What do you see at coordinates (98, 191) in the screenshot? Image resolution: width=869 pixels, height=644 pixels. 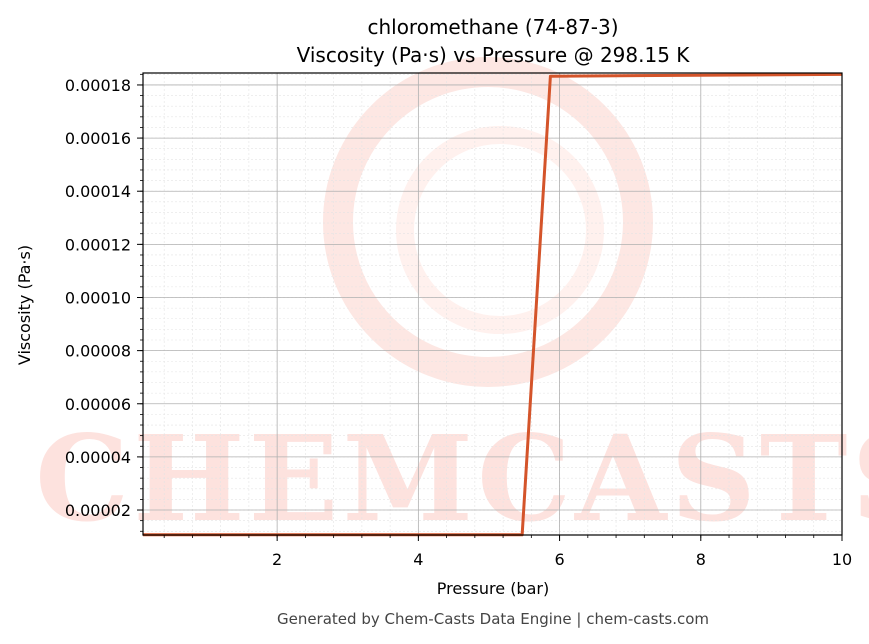 I see `y-tick-label: 0.00014` at bounding box center [98, 191].